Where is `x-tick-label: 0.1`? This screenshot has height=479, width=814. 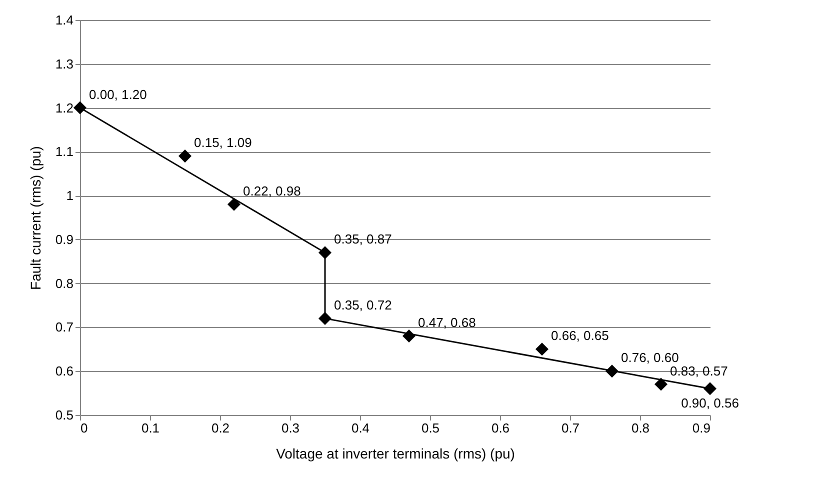
x-tick-label: 0.1 is located at coordinates (150, 428).